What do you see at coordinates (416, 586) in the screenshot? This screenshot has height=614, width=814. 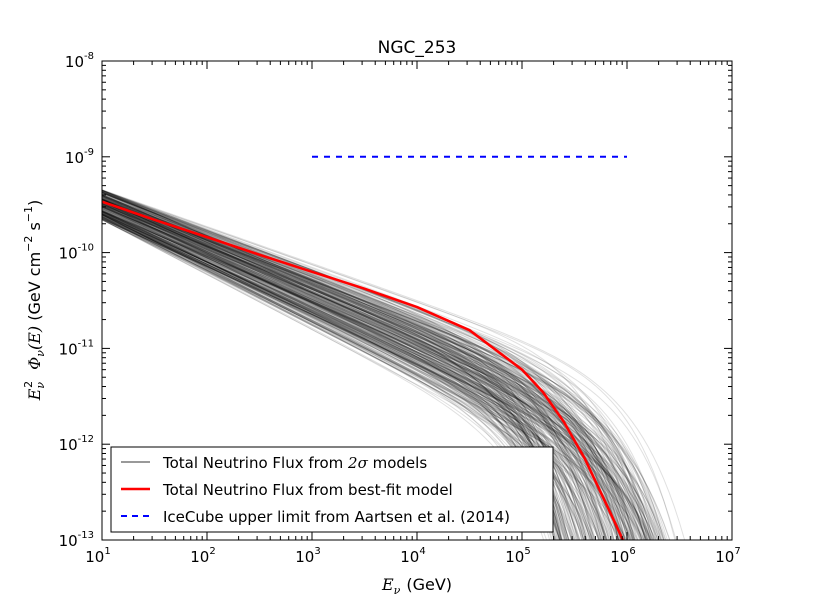 I see `x-axis-label: Eν (GeV)` at bounding box center [416, 586].